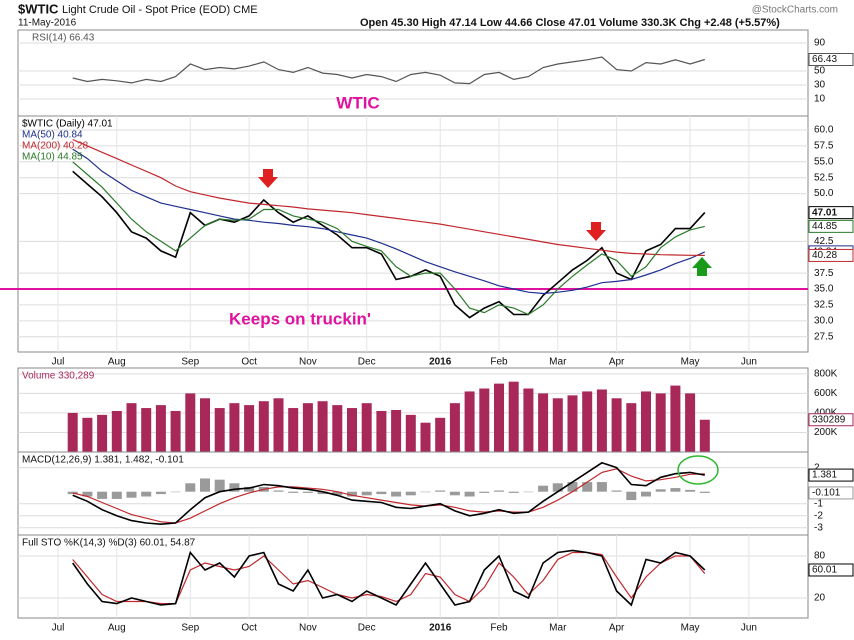 The height and width of the screenshot is (640, 854). What do you see at coordinates (499, 628) in the screenshot?
I see `x-tick-label: Feb` at bounding box center [499, 628].